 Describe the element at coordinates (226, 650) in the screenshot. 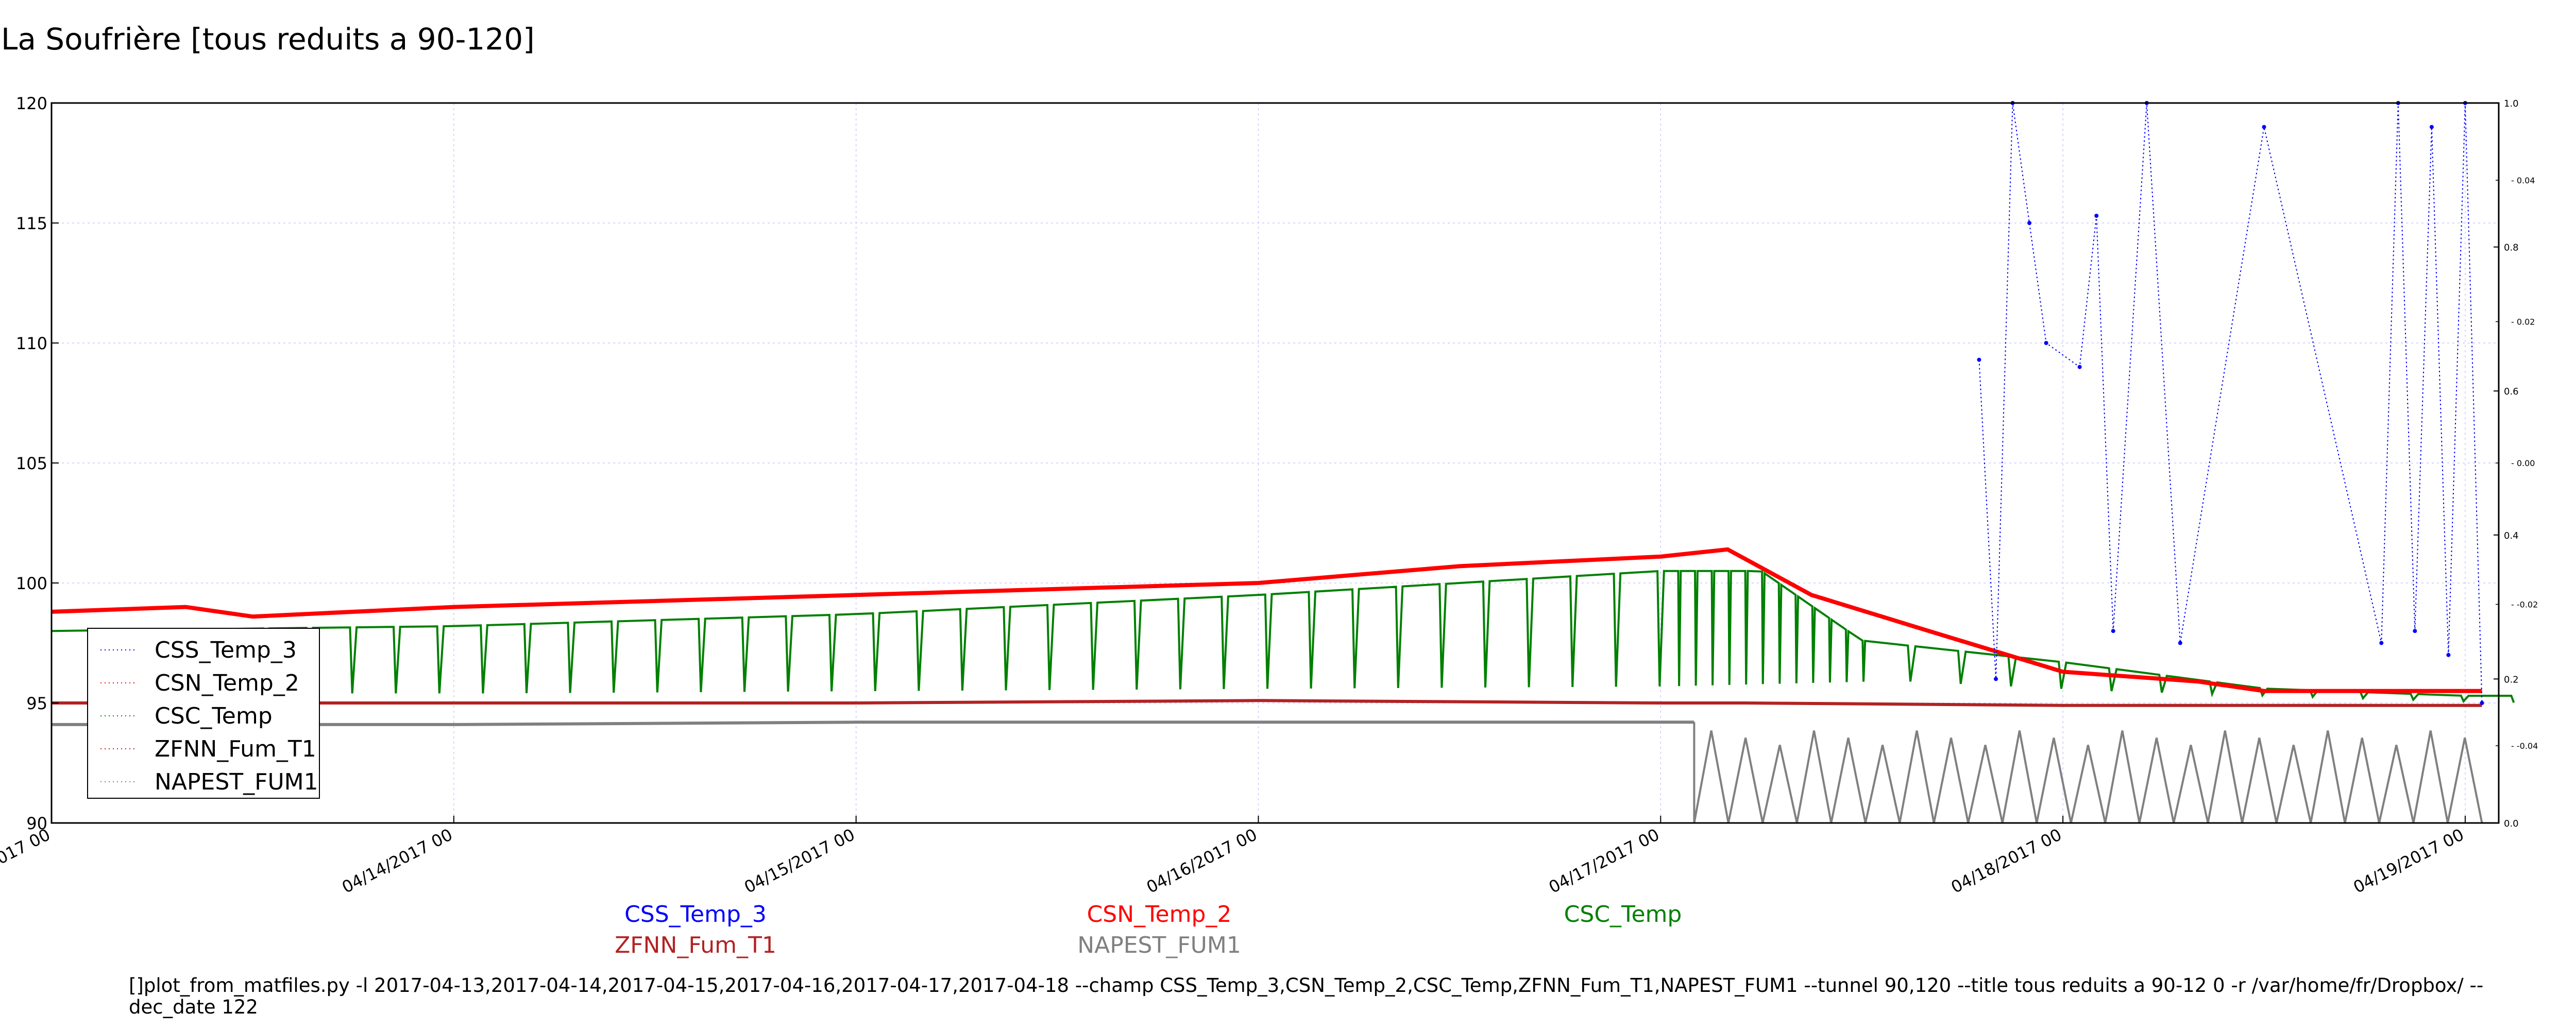

I see `legend-label-css-temp-3: CSS_Temp_3` at that location.